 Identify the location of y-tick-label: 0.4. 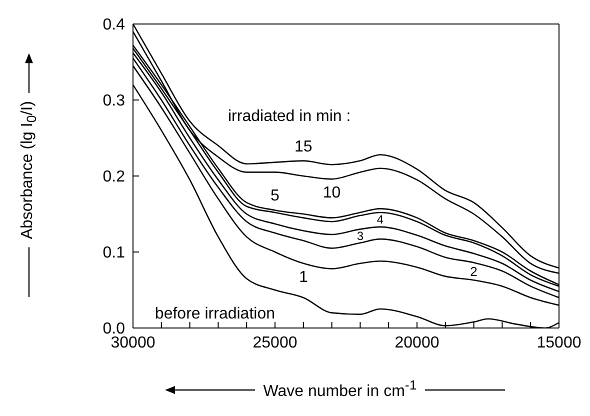
(114, 25).